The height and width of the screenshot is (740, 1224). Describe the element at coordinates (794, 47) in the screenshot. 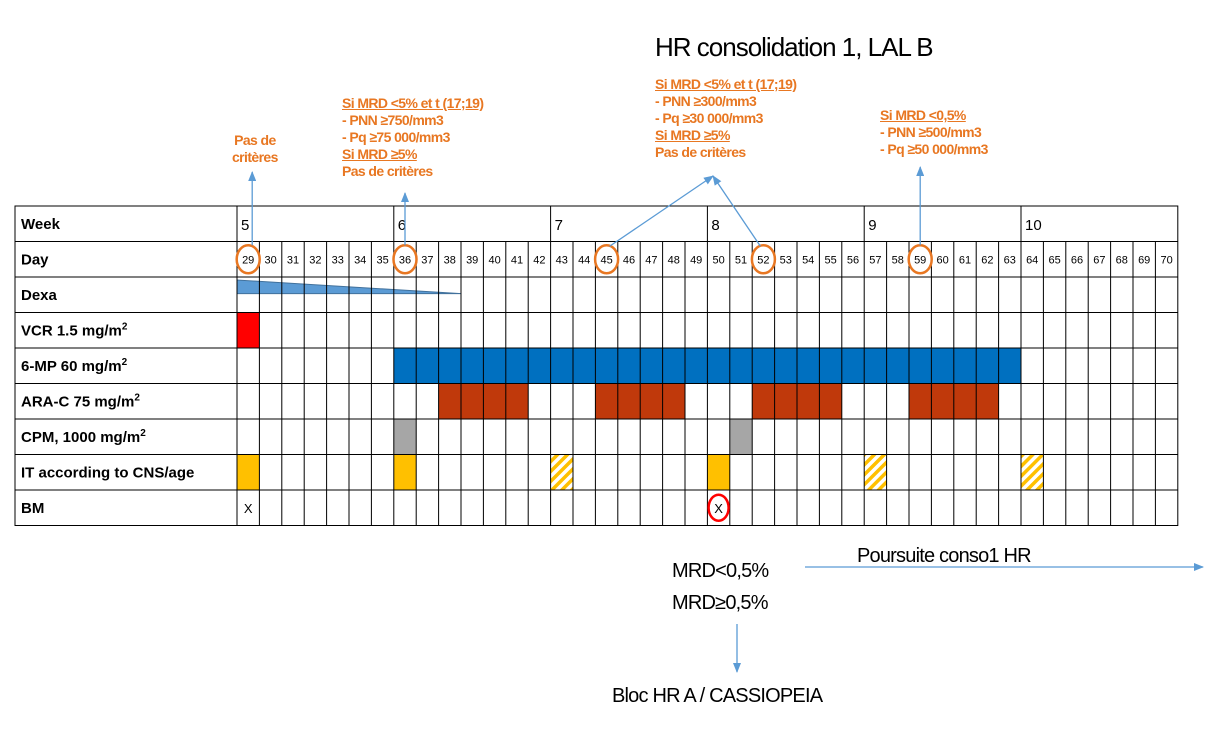

I see `page-title: HR consolidation 1, LAL B` at that location.